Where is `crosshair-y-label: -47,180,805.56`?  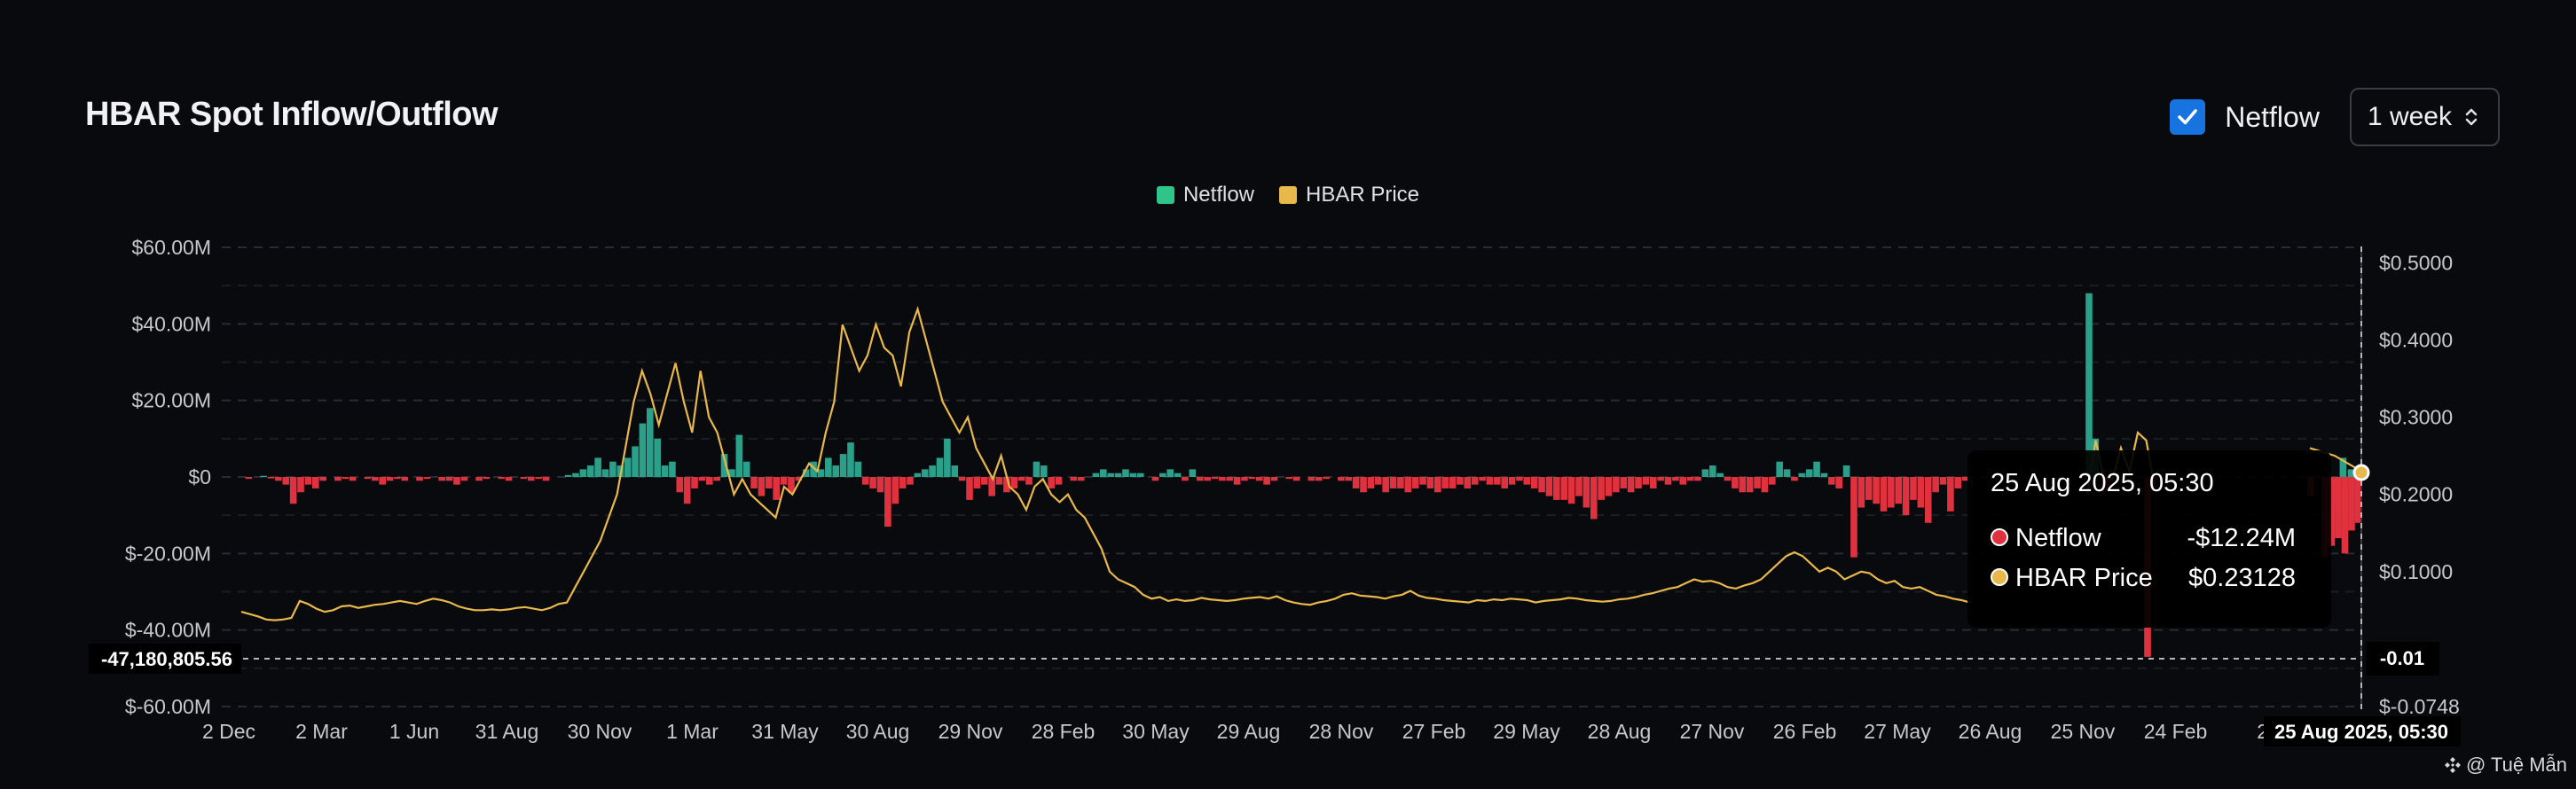
crosshair-y-label: -47,180,805.56 is located at coordinates (166, 659).